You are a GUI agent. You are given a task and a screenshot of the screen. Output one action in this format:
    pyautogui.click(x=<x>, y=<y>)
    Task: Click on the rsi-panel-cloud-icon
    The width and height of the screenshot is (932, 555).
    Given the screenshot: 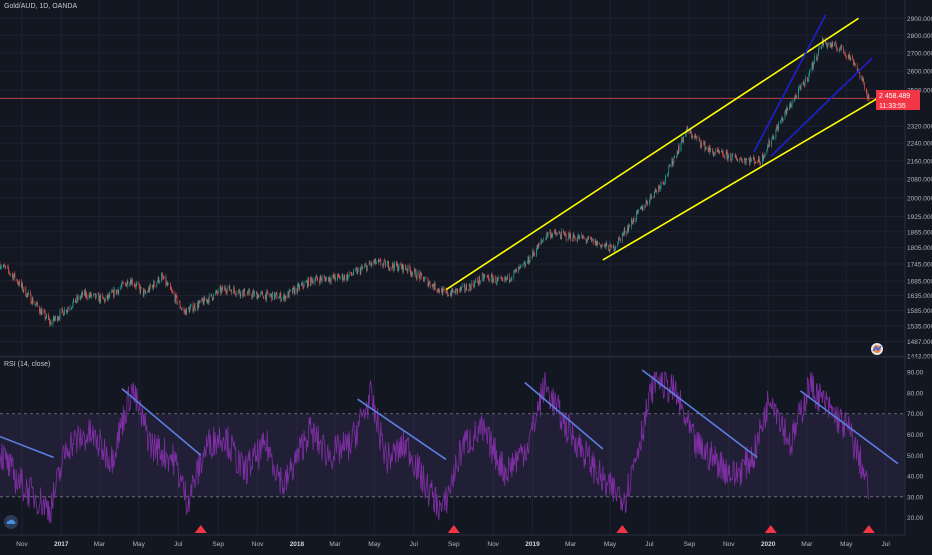 What is the action you would take?
    pyautogui.click(x=11, y=522)
    